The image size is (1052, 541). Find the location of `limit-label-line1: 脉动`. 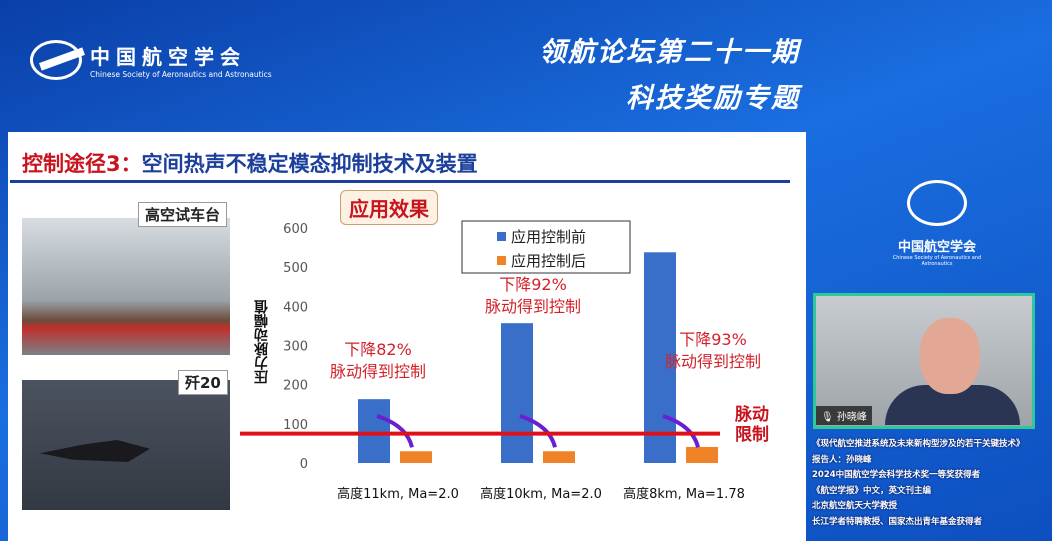

limit-label-line1: 脉动 is located at coordinates (752, 415).